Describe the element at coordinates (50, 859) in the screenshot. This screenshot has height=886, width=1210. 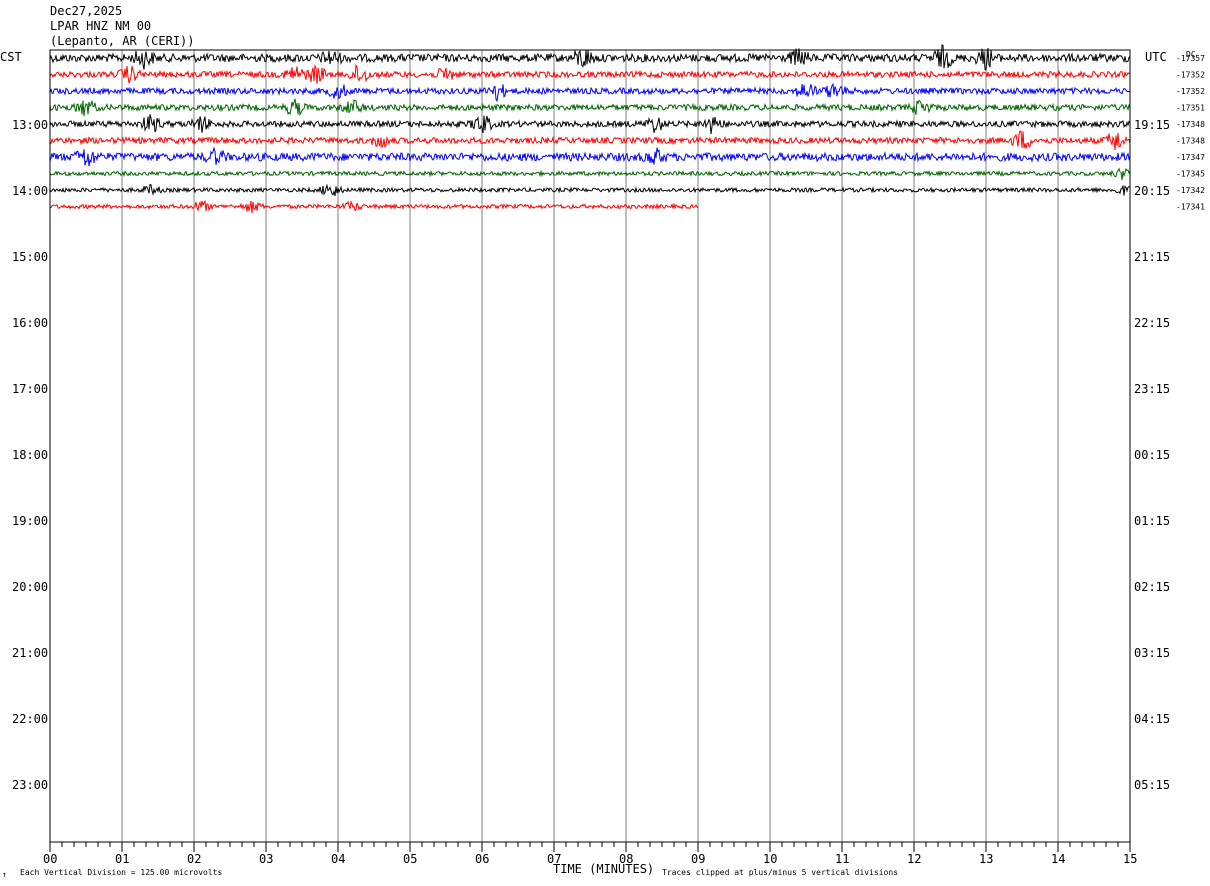
I see `x-tick-label: 00` at that location.